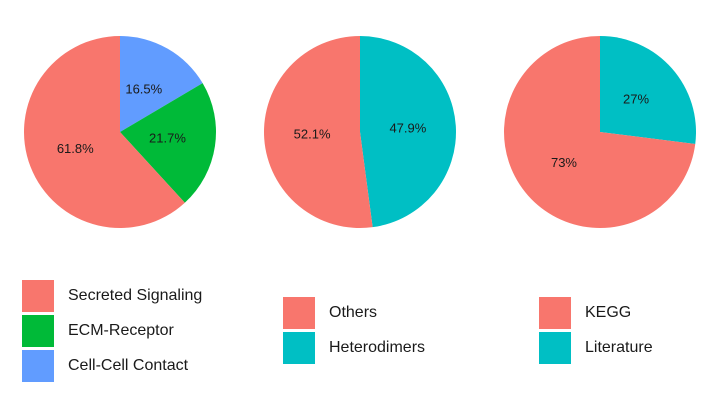 The image size is (720, 411). I want to click on pie-slice-heterodimers, so click(408, 132).